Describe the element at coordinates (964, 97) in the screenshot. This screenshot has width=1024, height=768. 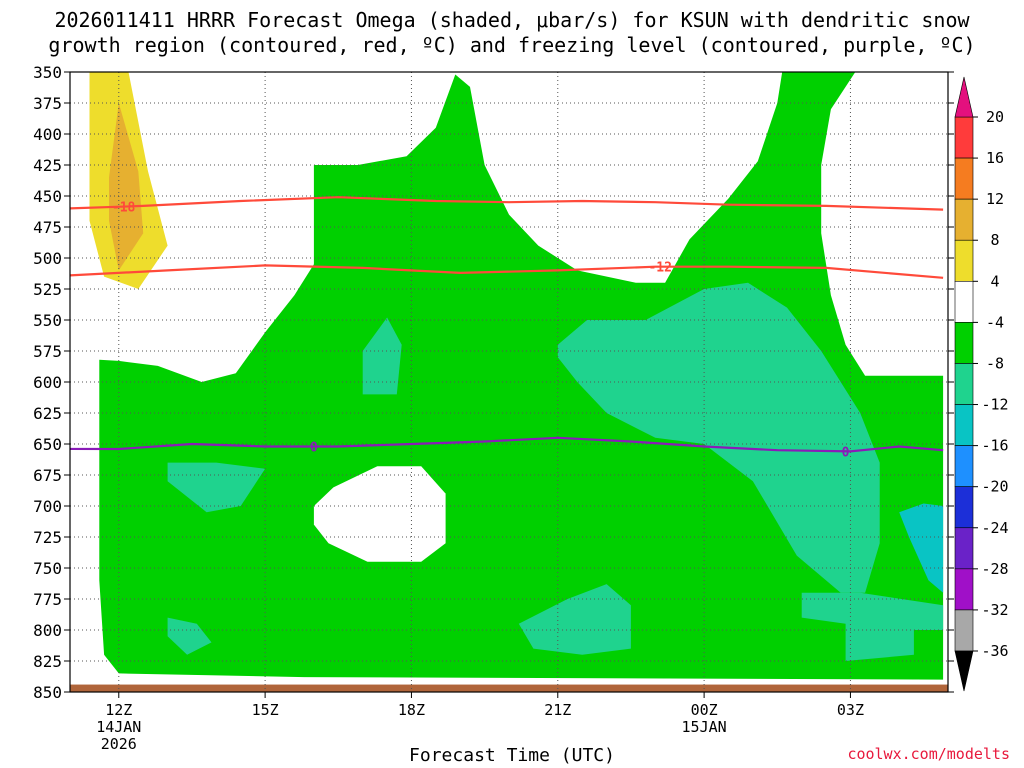
I see `colorbar-top-arrow` at that location.